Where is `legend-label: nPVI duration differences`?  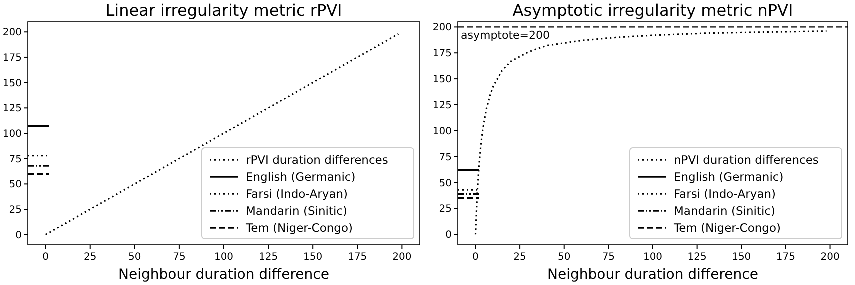
legend-label: nPVI duration differences is located at coordinates (746, 160).